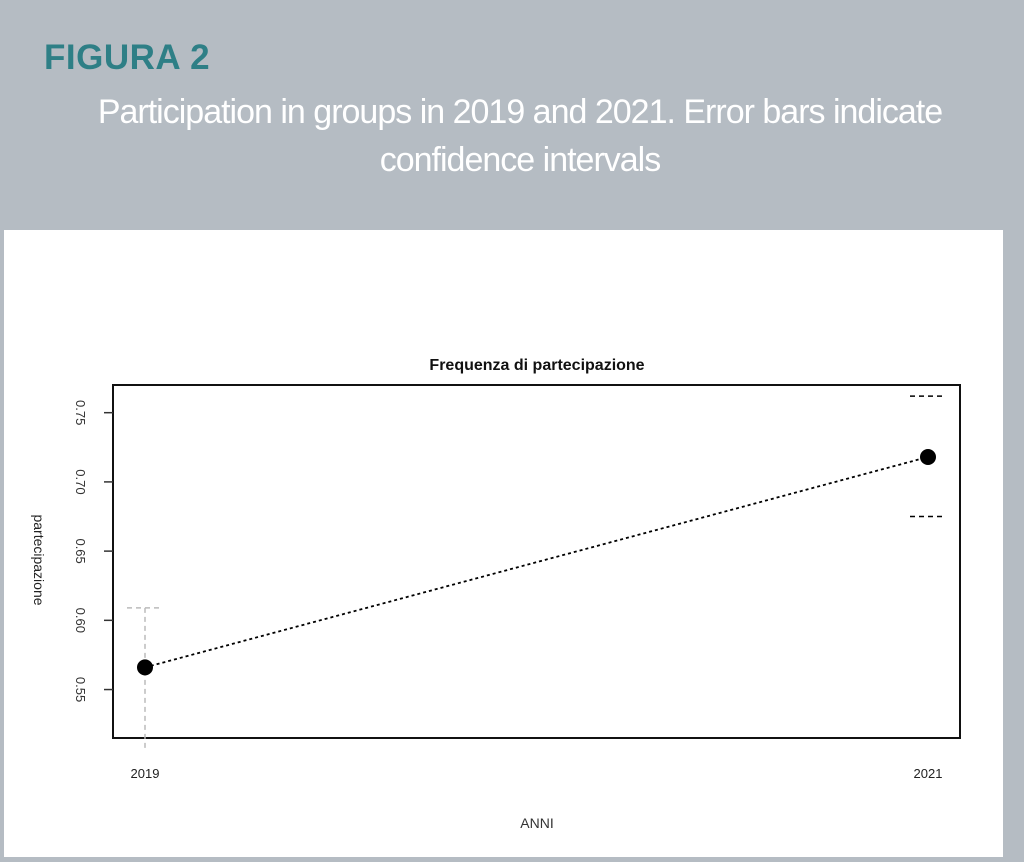 The height and width of the screenshot is (862, 1024). Describe the element at coordinates (127, 57) in the screenshot. I see `figure-label: FIGURA 2` at that location.